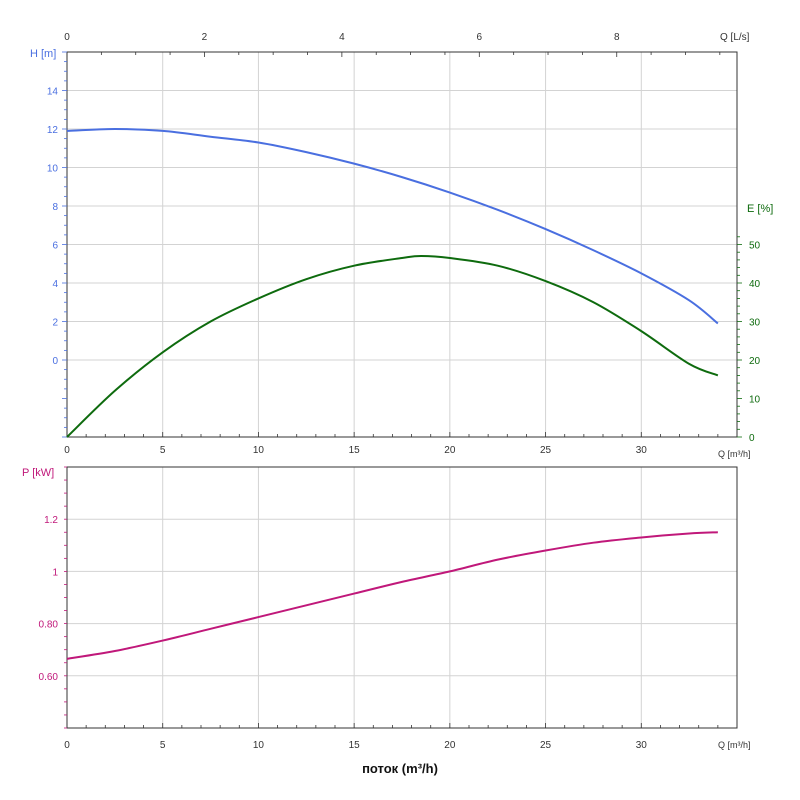 The width and height of the screenshot is (800, 800). What do you see at coordinates (55, 323) in the screenshot?
I see `head-tick-label: 2` at bounding box center [55, 323].